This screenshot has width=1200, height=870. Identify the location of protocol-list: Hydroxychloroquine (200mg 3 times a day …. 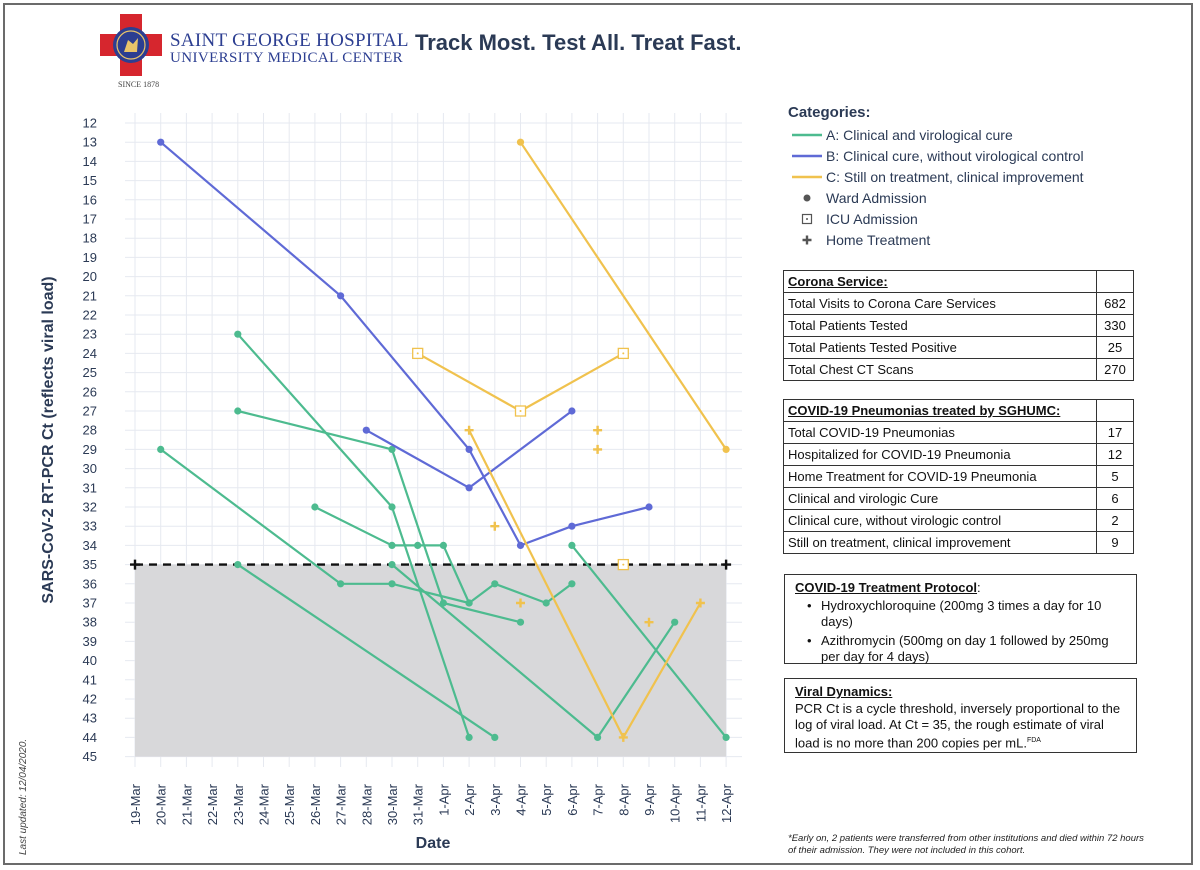
(960, 631).